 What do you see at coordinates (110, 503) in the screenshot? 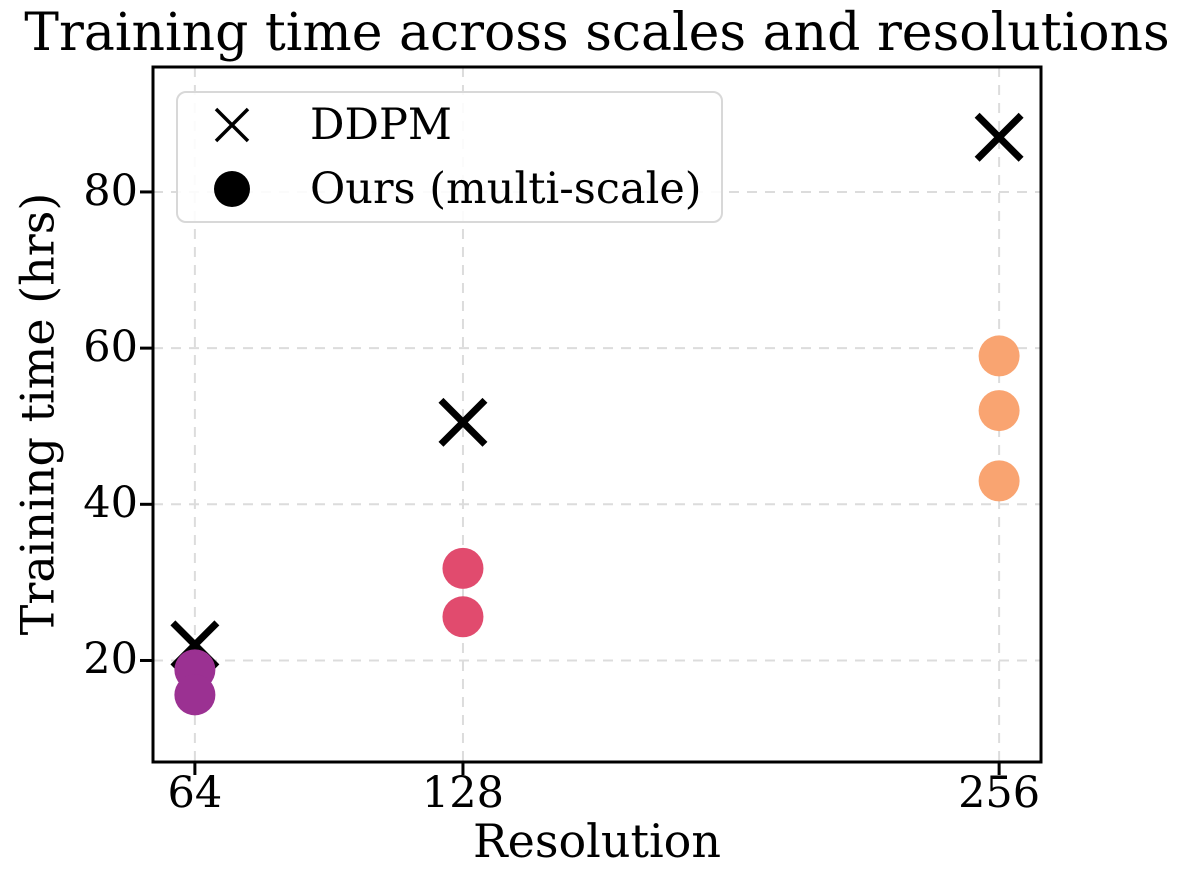
I see `y-tick-label-40: 40` at bounding box center [110, 503].